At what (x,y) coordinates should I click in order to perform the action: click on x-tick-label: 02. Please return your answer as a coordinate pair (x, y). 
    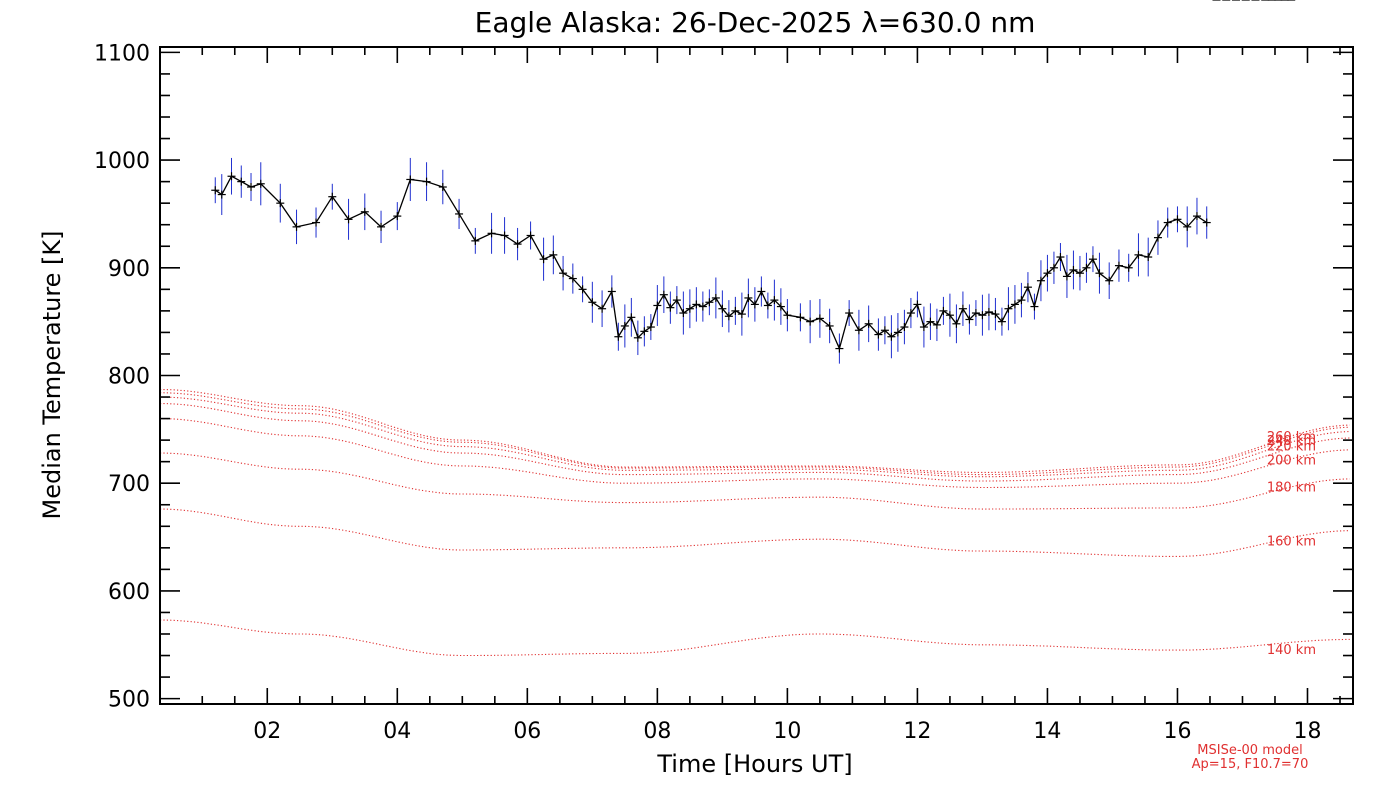
    Looking at the image, I should click on (267, 731).